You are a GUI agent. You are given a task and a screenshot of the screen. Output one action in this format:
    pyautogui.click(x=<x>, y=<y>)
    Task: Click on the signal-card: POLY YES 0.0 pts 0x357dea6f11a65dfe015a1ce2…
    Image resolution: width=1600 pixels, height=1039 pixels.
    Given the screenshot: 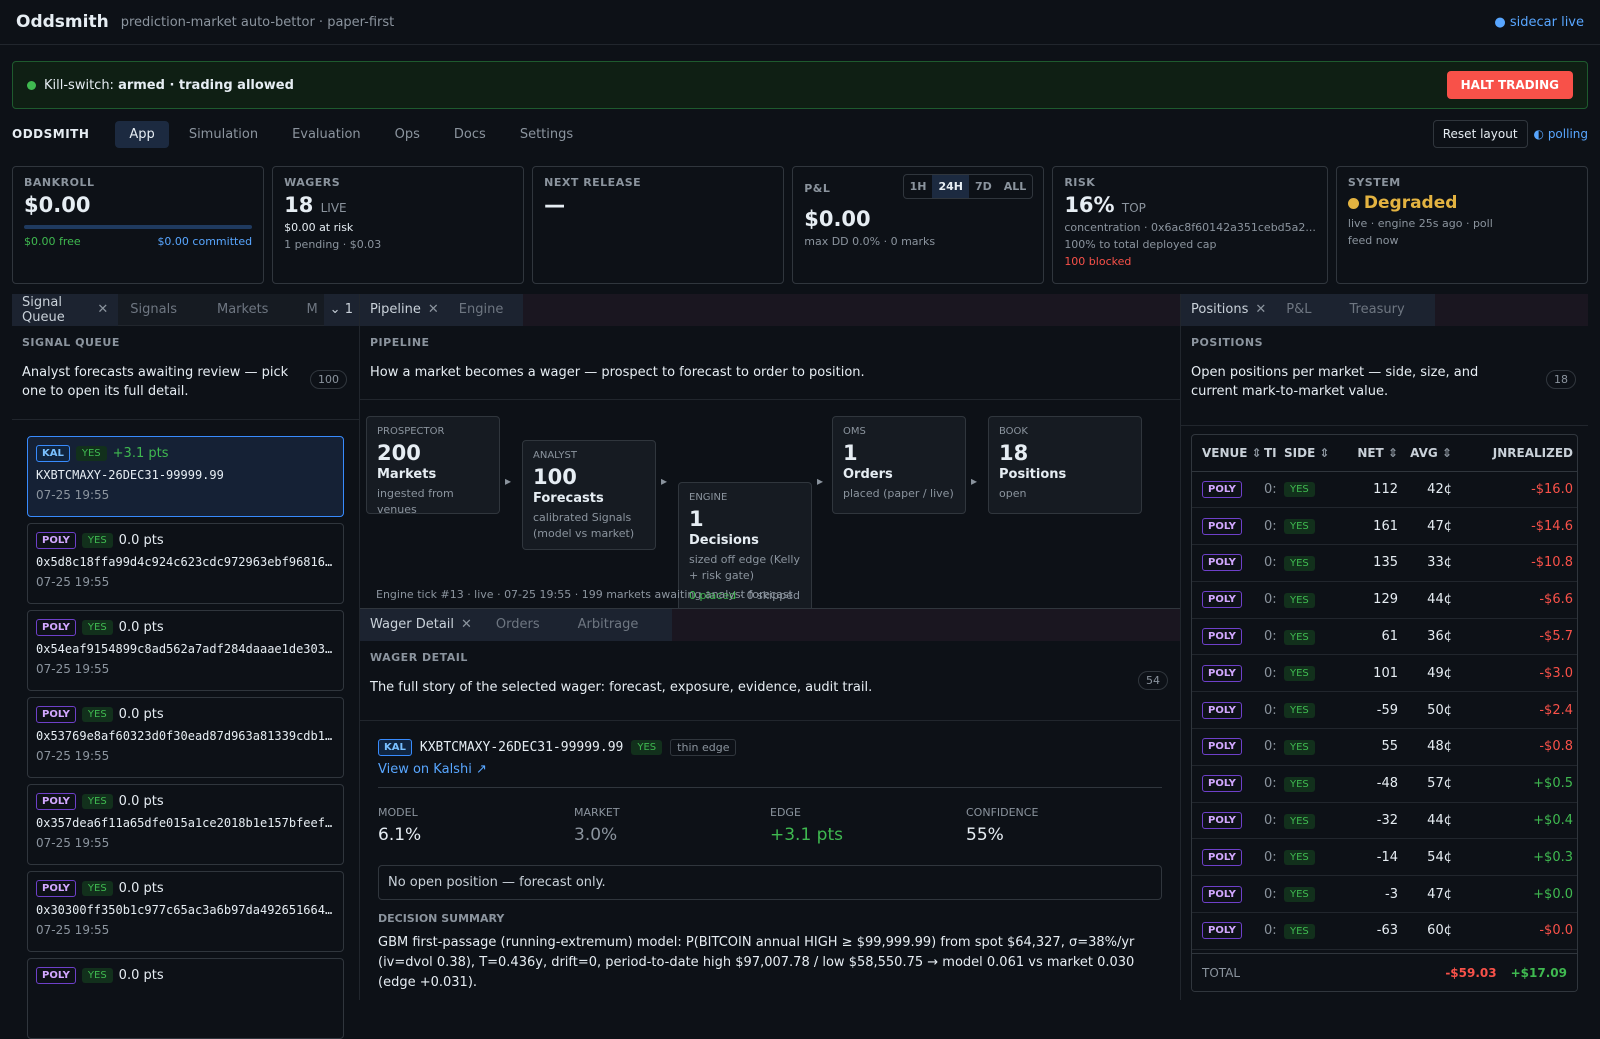 What is the action you would take?
    pyautogui.click(x=185, y=824)
    